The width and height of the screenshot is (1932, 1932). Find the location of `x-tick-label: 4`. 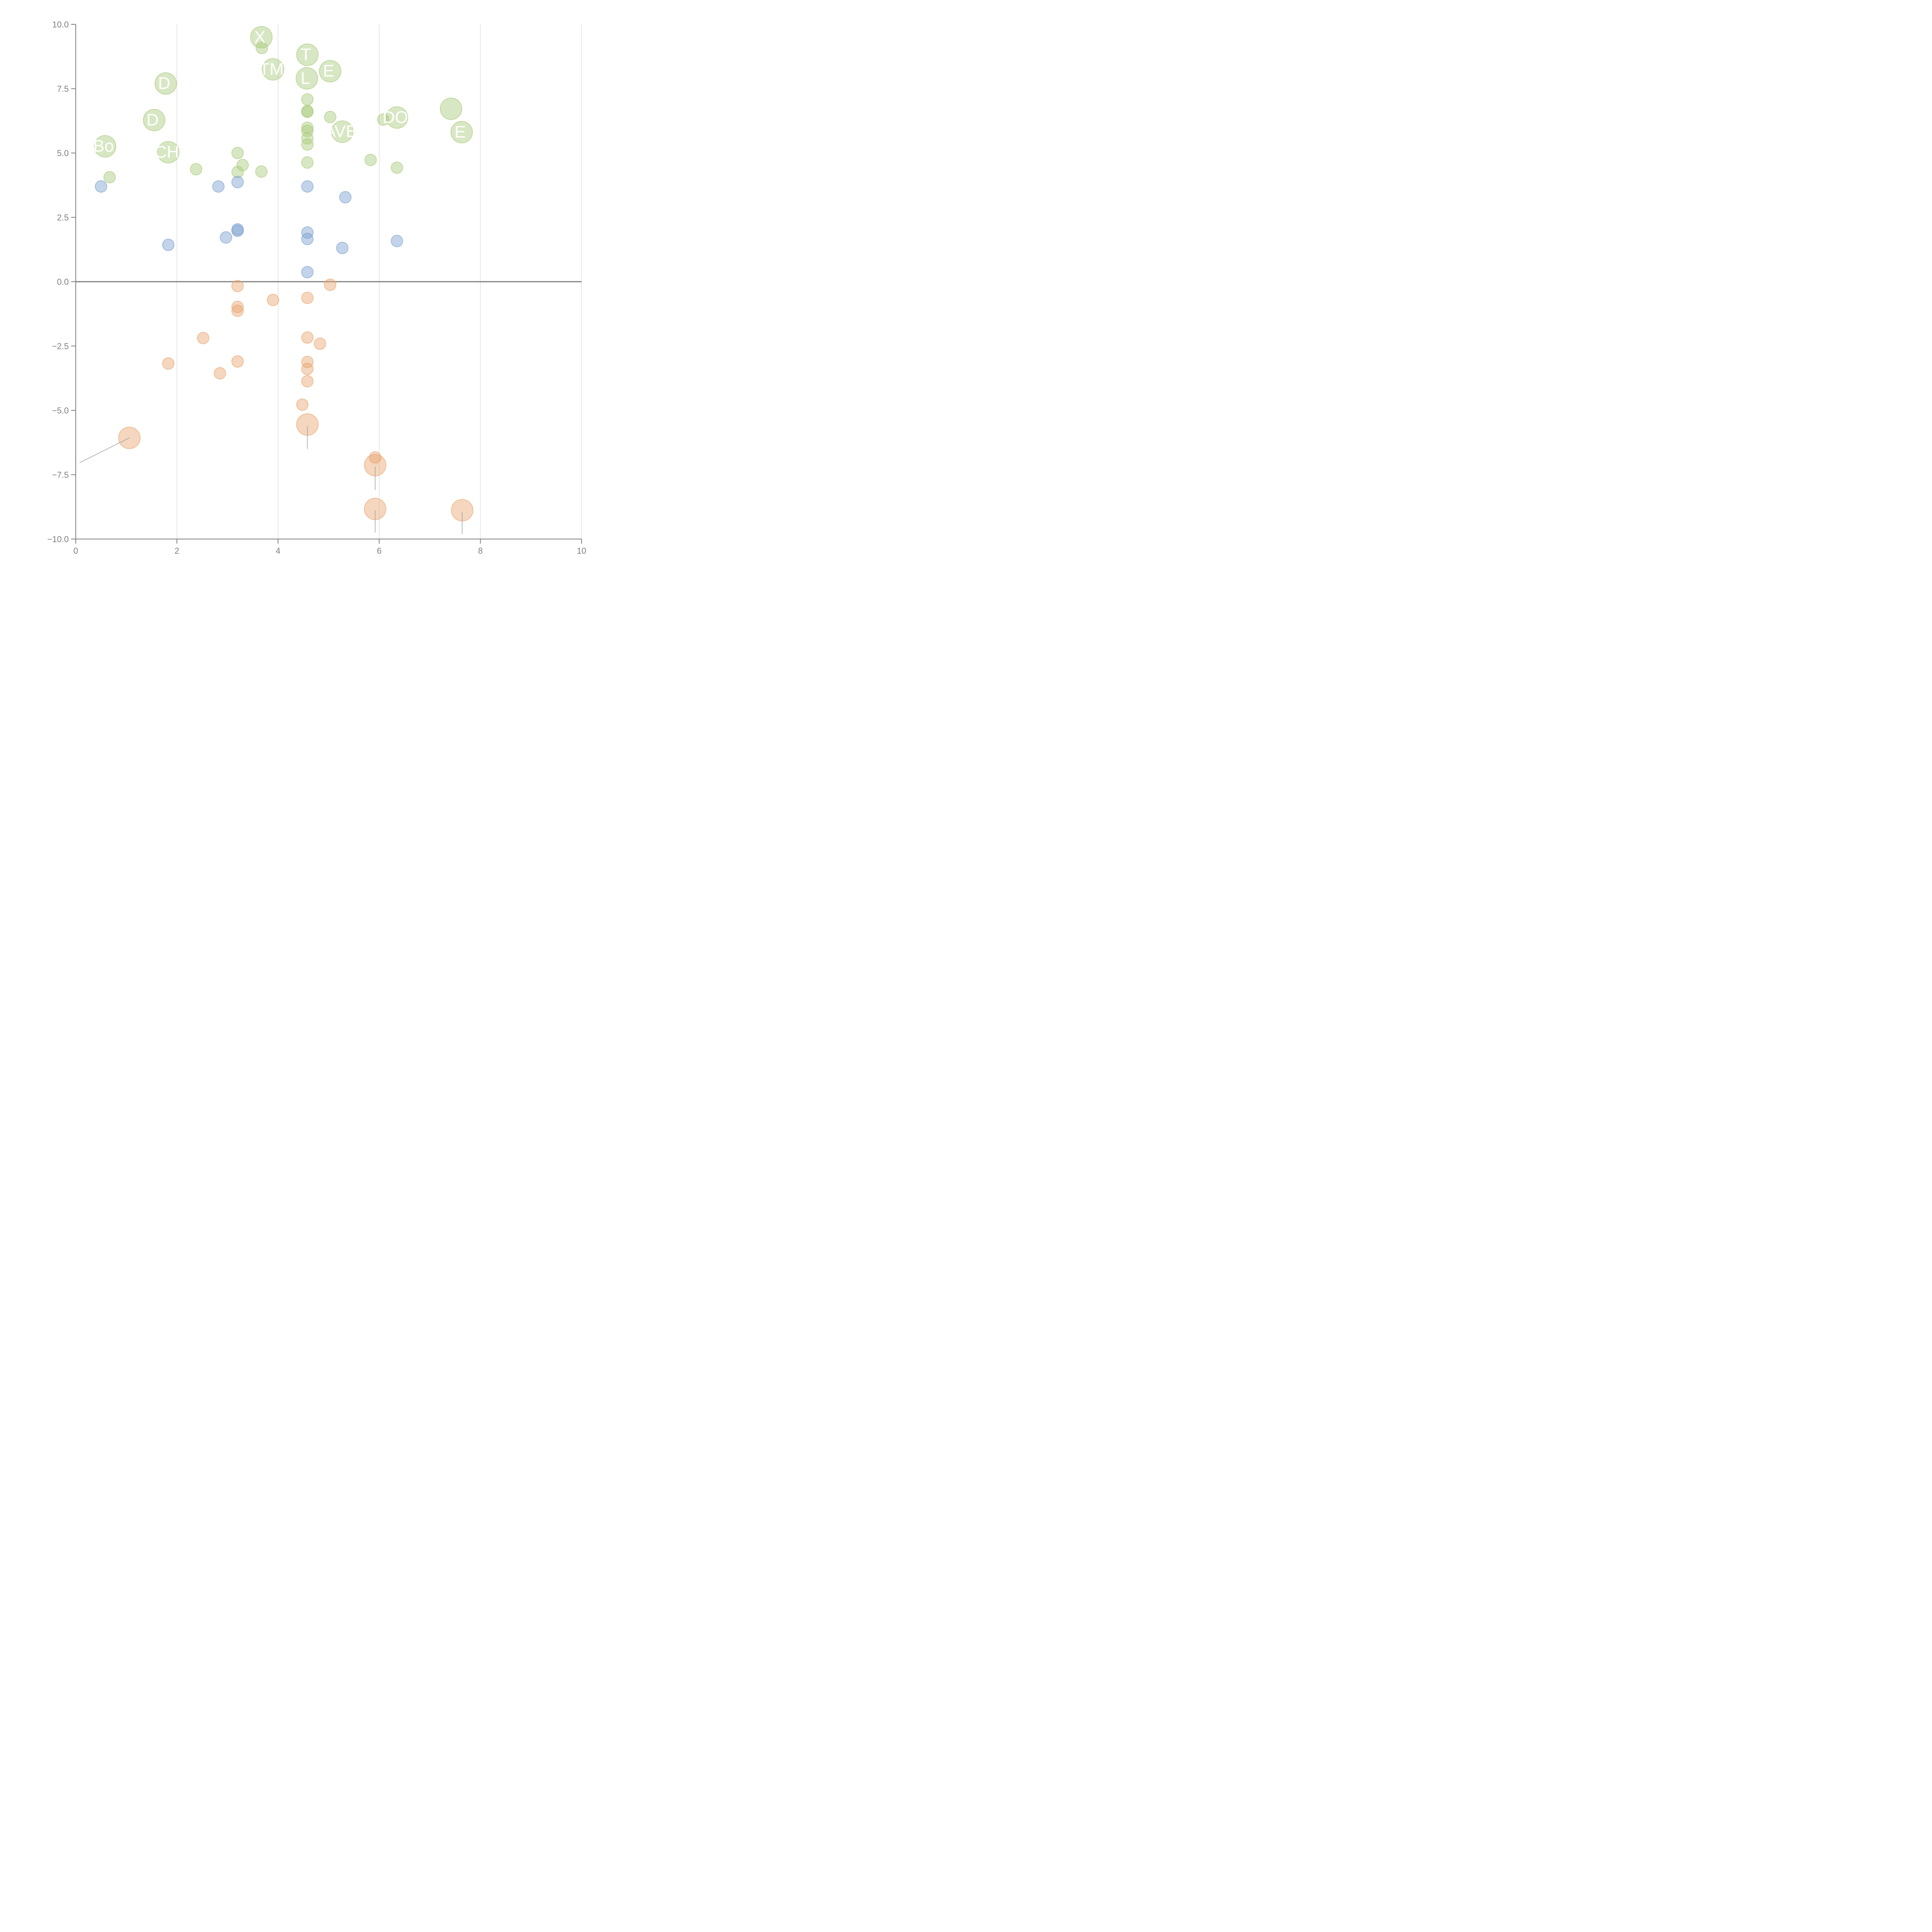

x-tick-label: 4 is located at coordinates (278, 551).